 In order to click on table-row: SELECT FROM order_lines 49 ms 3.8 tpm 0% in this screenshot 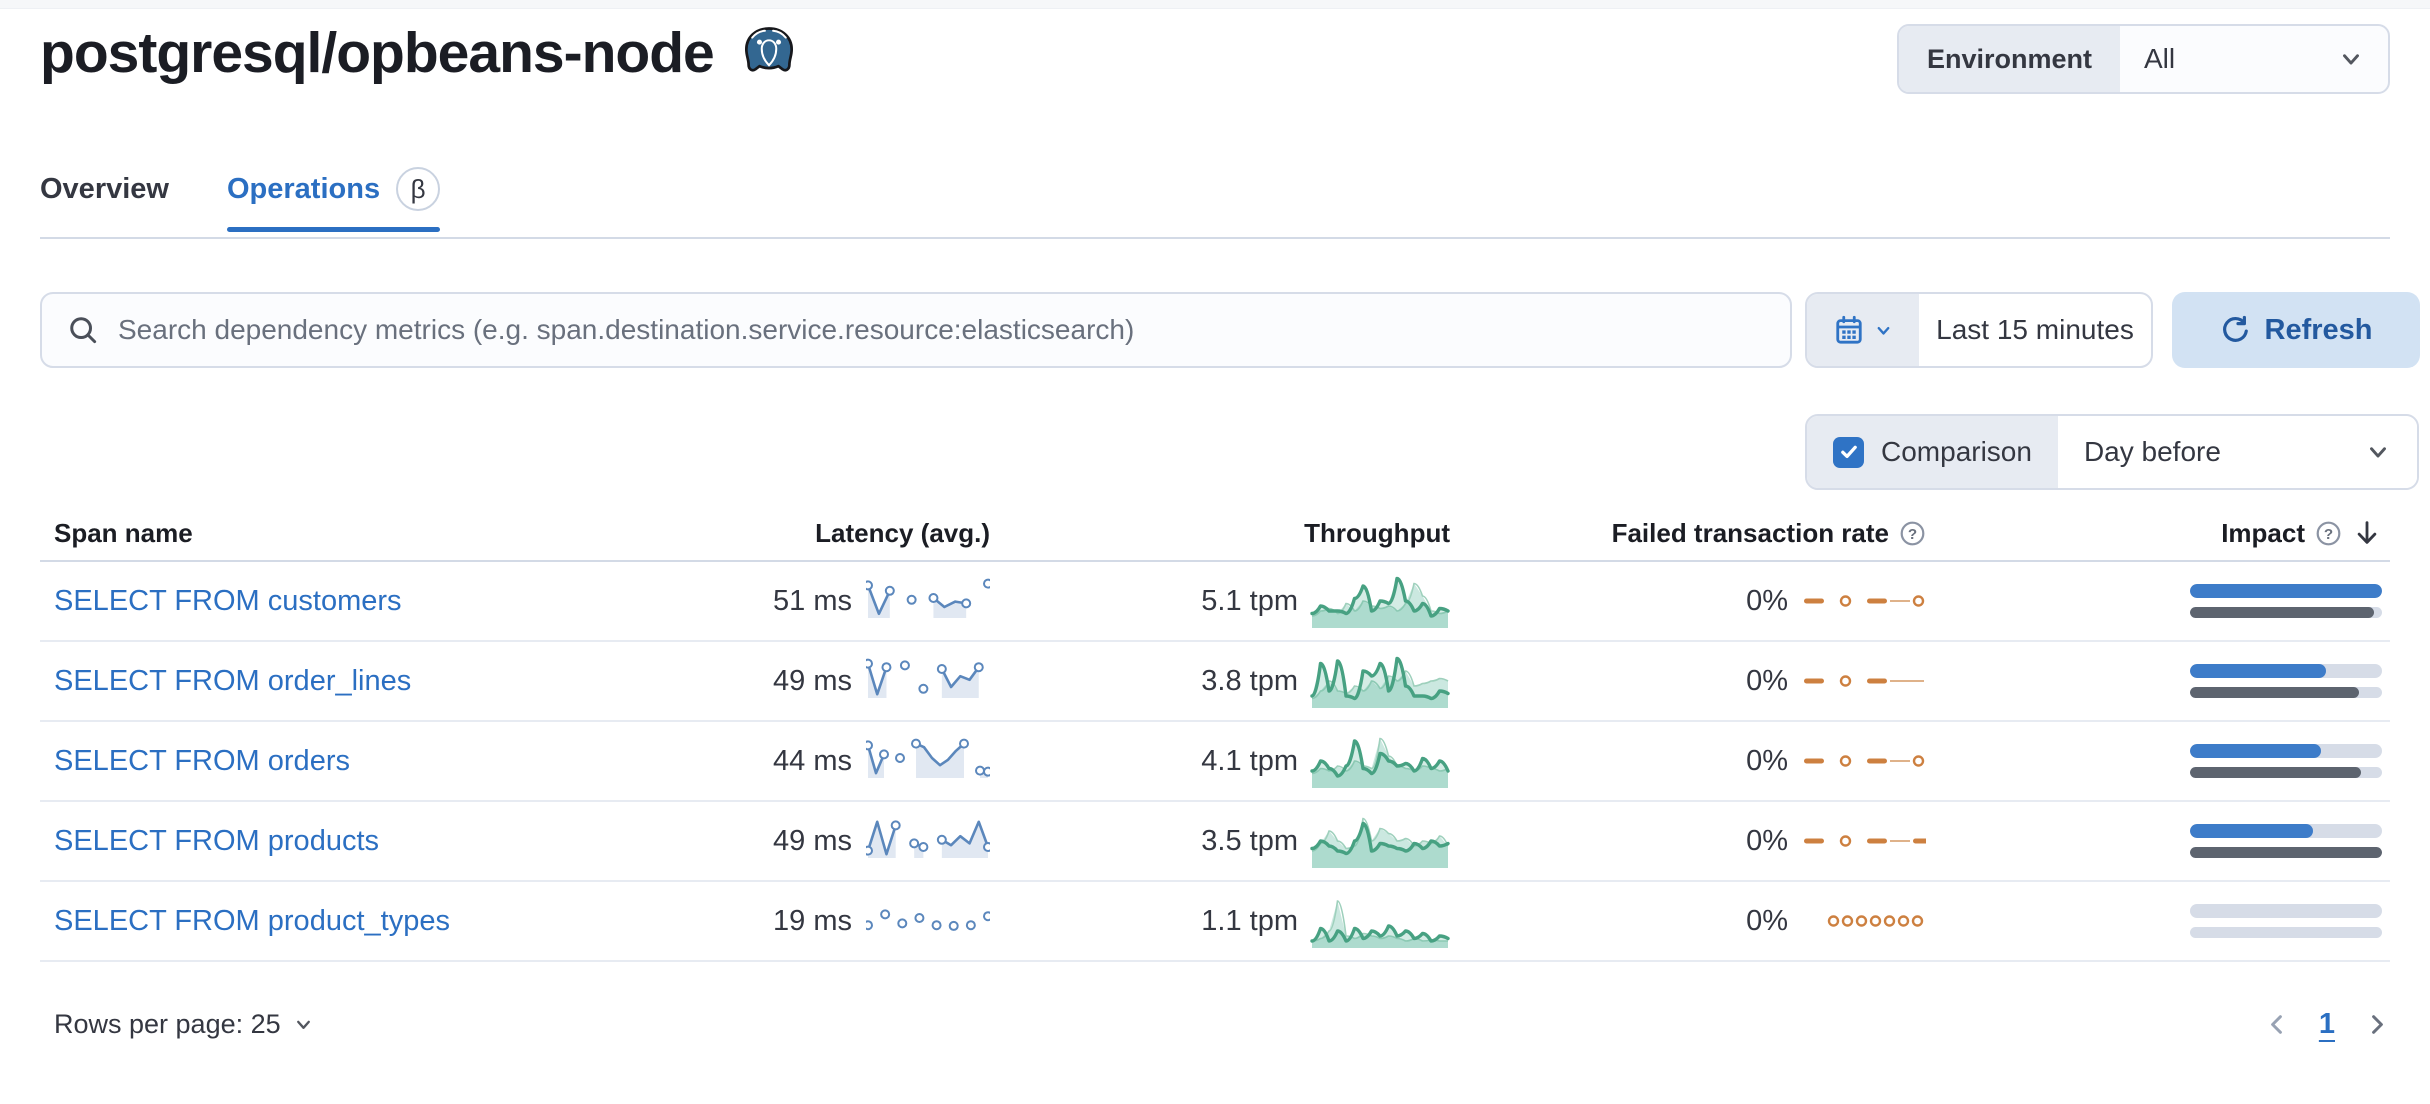, I will do `click(1215, 682)`.